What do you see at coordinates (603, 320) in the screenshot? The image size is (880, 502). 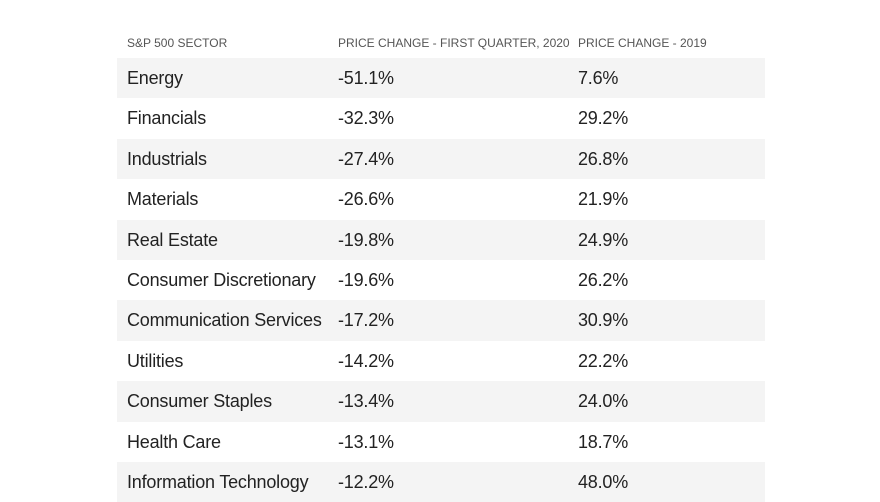 I see `table-cell: 30.9%` at bounding box center [603, 320].